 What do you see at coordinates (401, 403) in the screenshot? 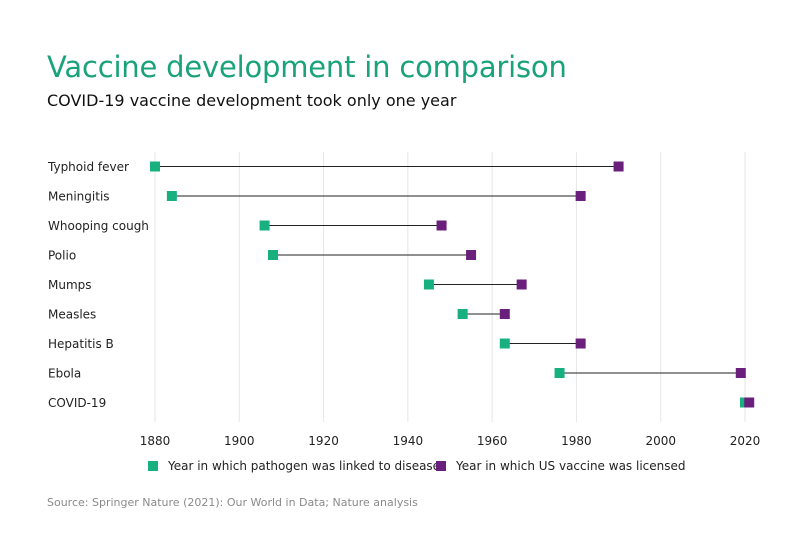
I see `chart-row: COVID-19` at bounding box center [401, 403].